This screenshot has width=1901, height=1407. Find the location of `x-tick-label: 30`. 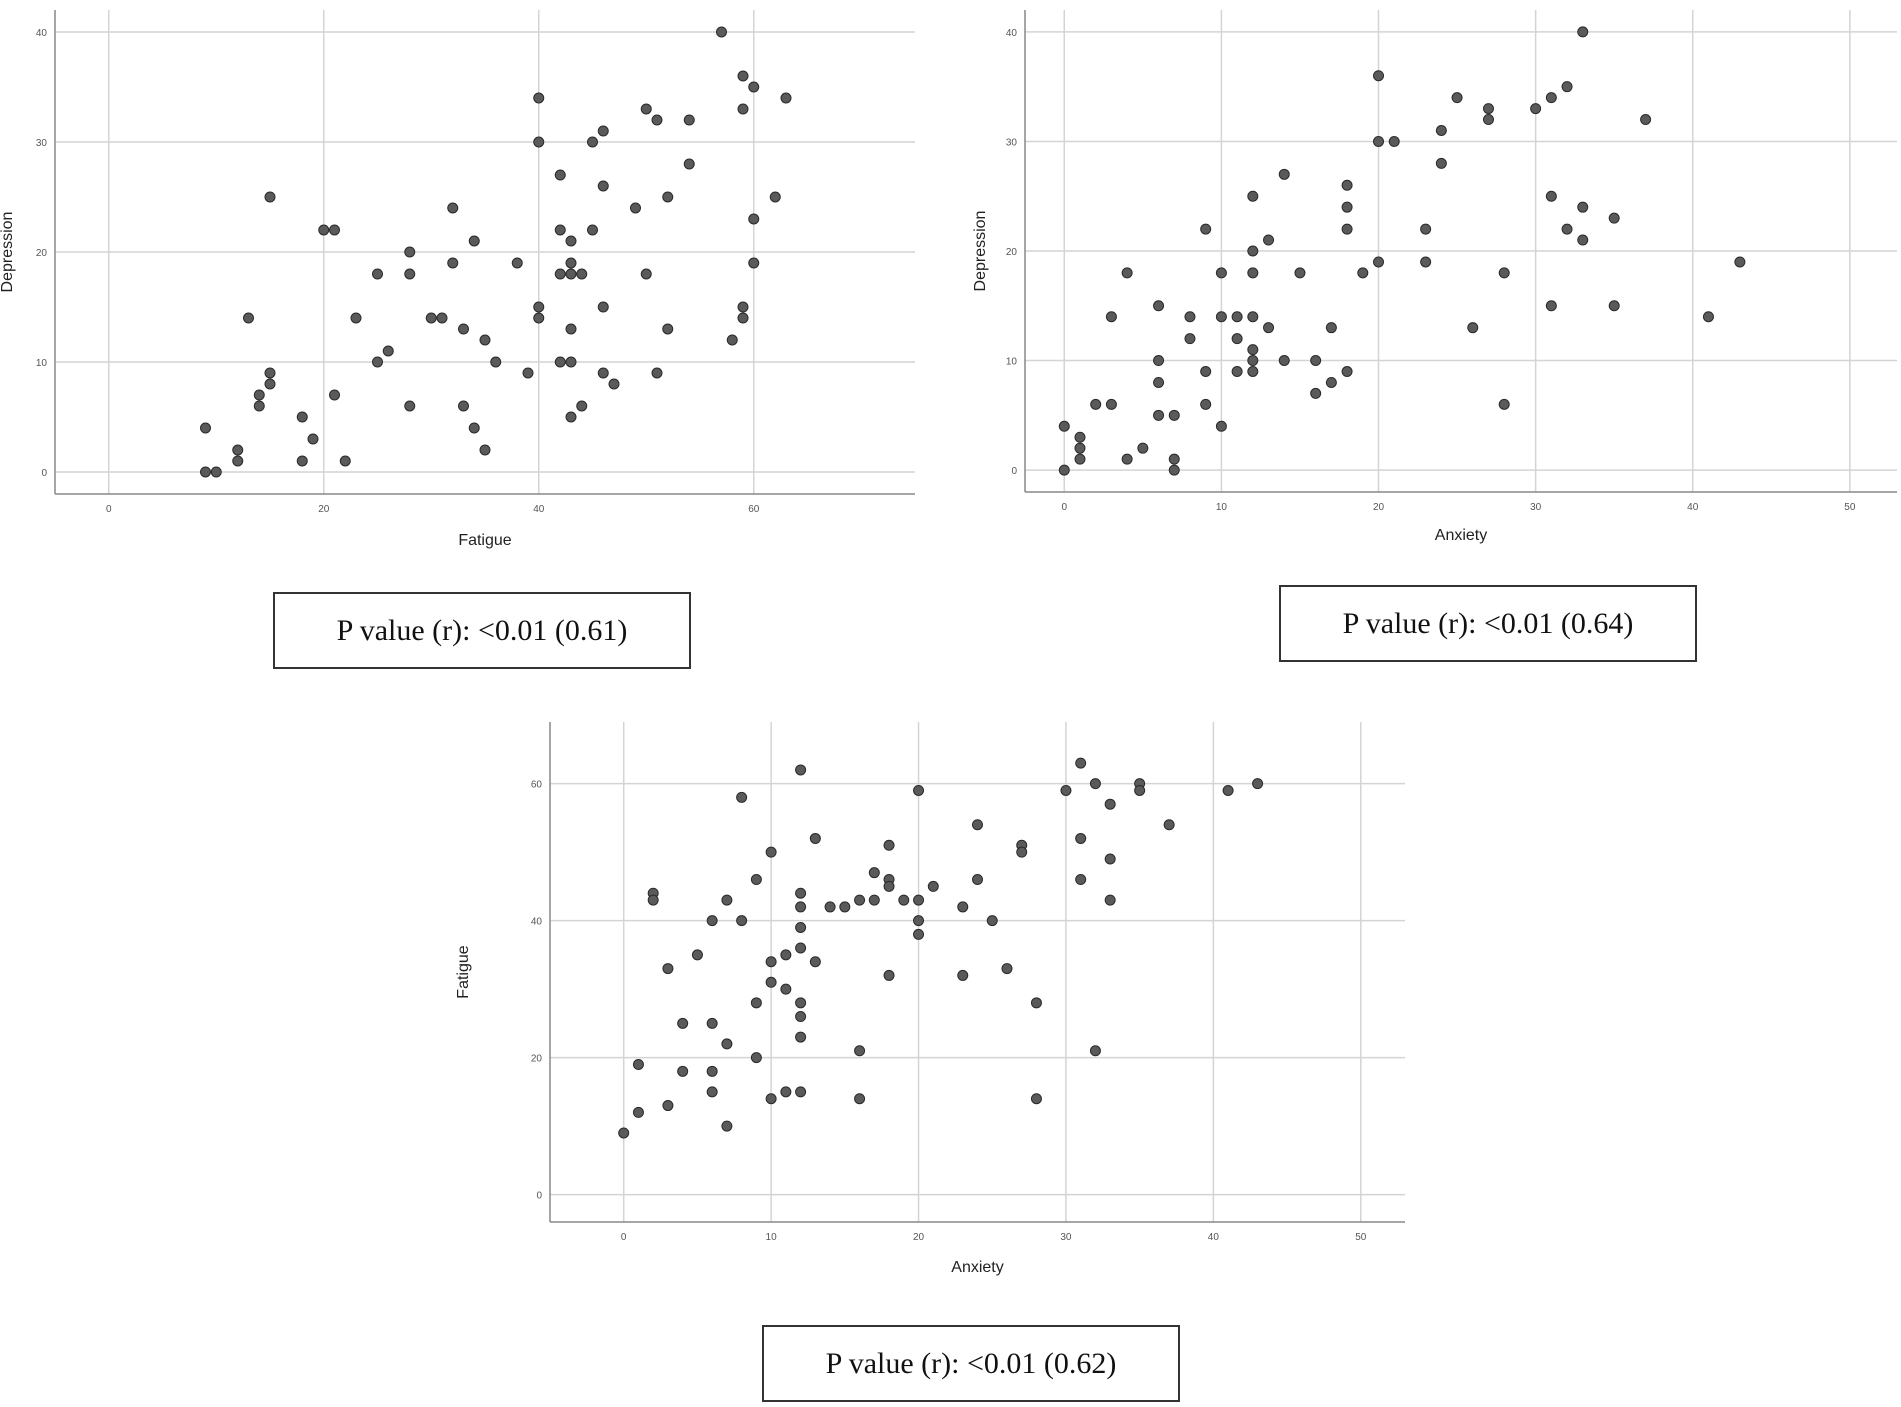

x-tick-label: 30 is located at coordinates (1066, 1237).